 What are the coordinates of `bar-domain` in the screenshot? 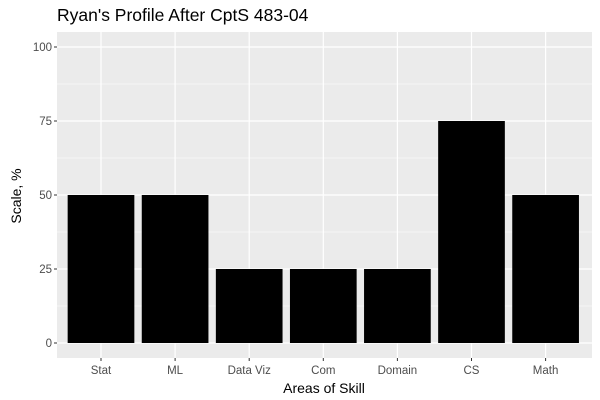 It's located at (397, 306).